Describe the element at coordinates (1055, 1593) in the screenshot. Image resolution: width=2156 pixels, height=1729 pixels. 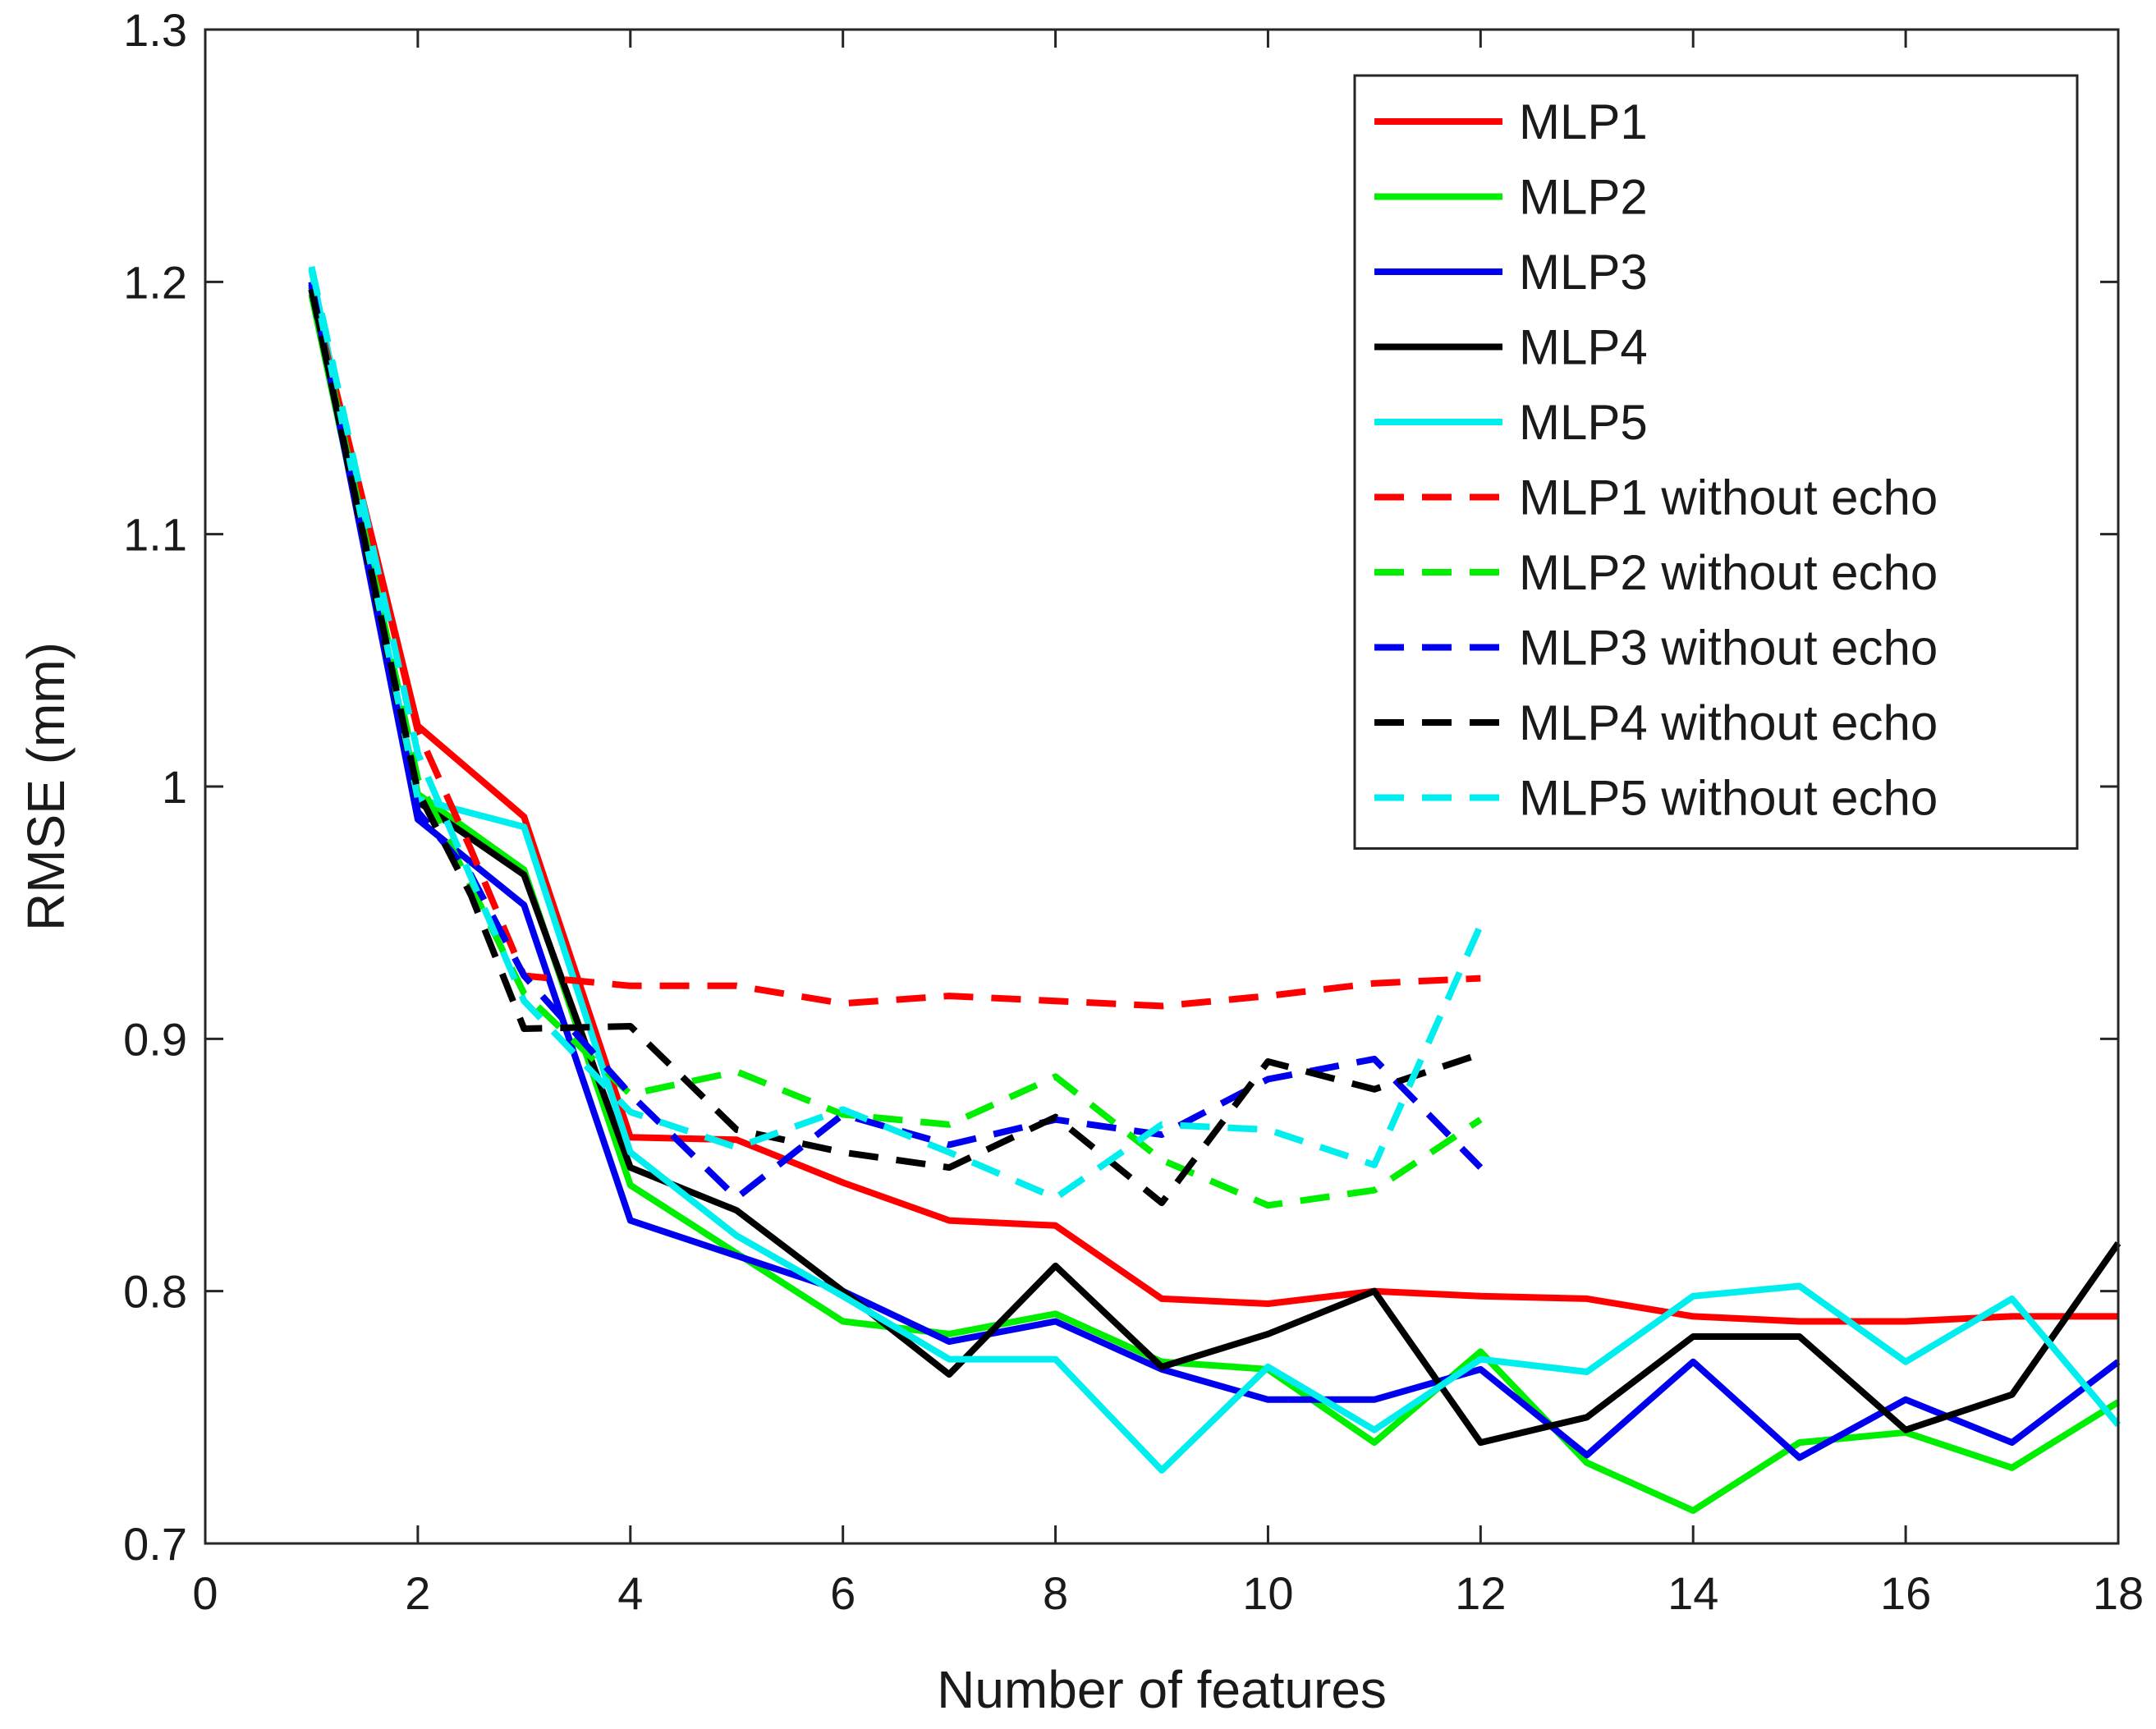
I see `x-tick-label: 8` at that location.